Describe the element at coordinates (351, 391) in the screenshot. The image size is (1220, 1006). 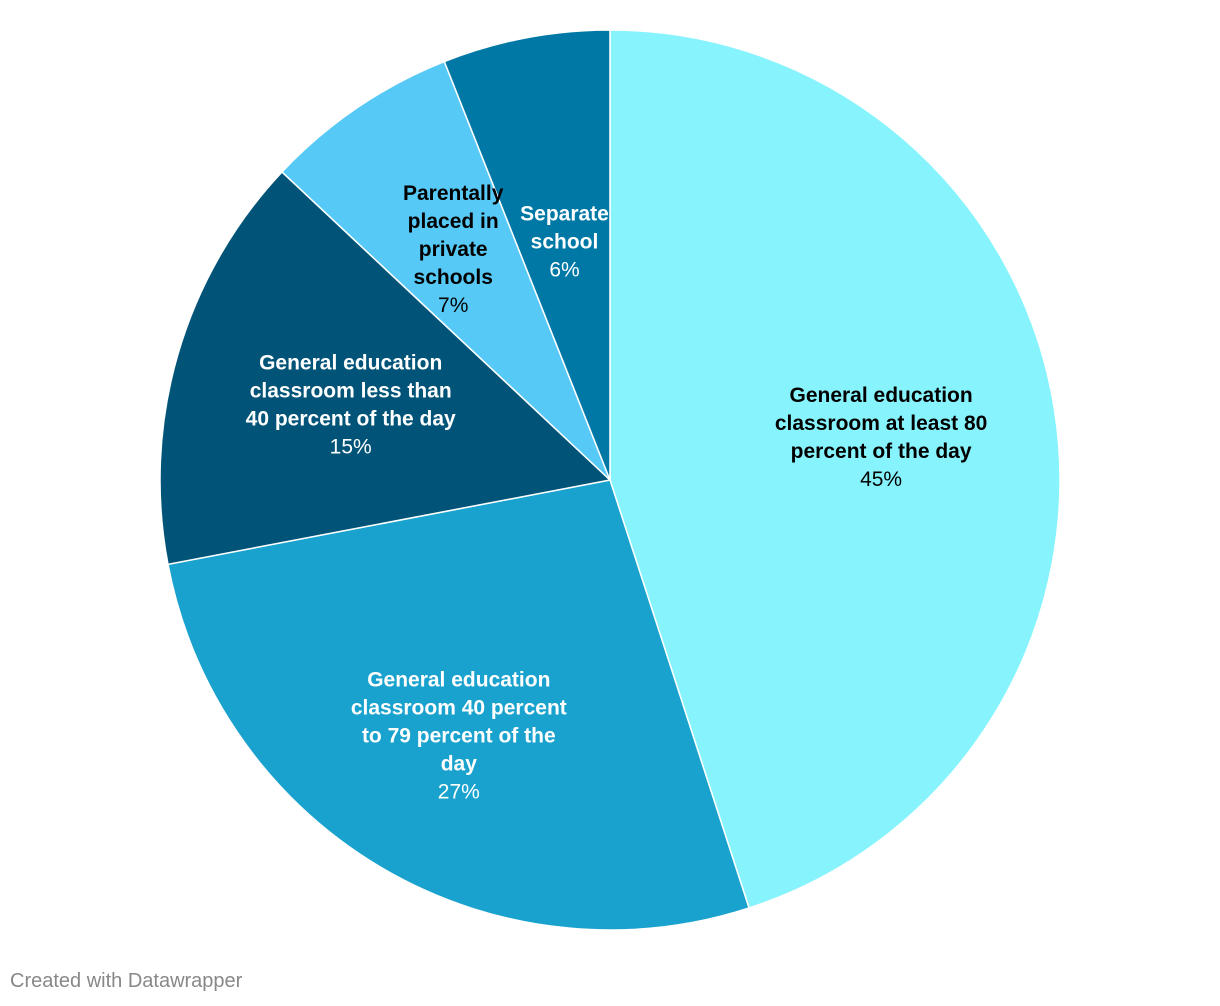
I see `slice-label-line: classroom less than` at that location.